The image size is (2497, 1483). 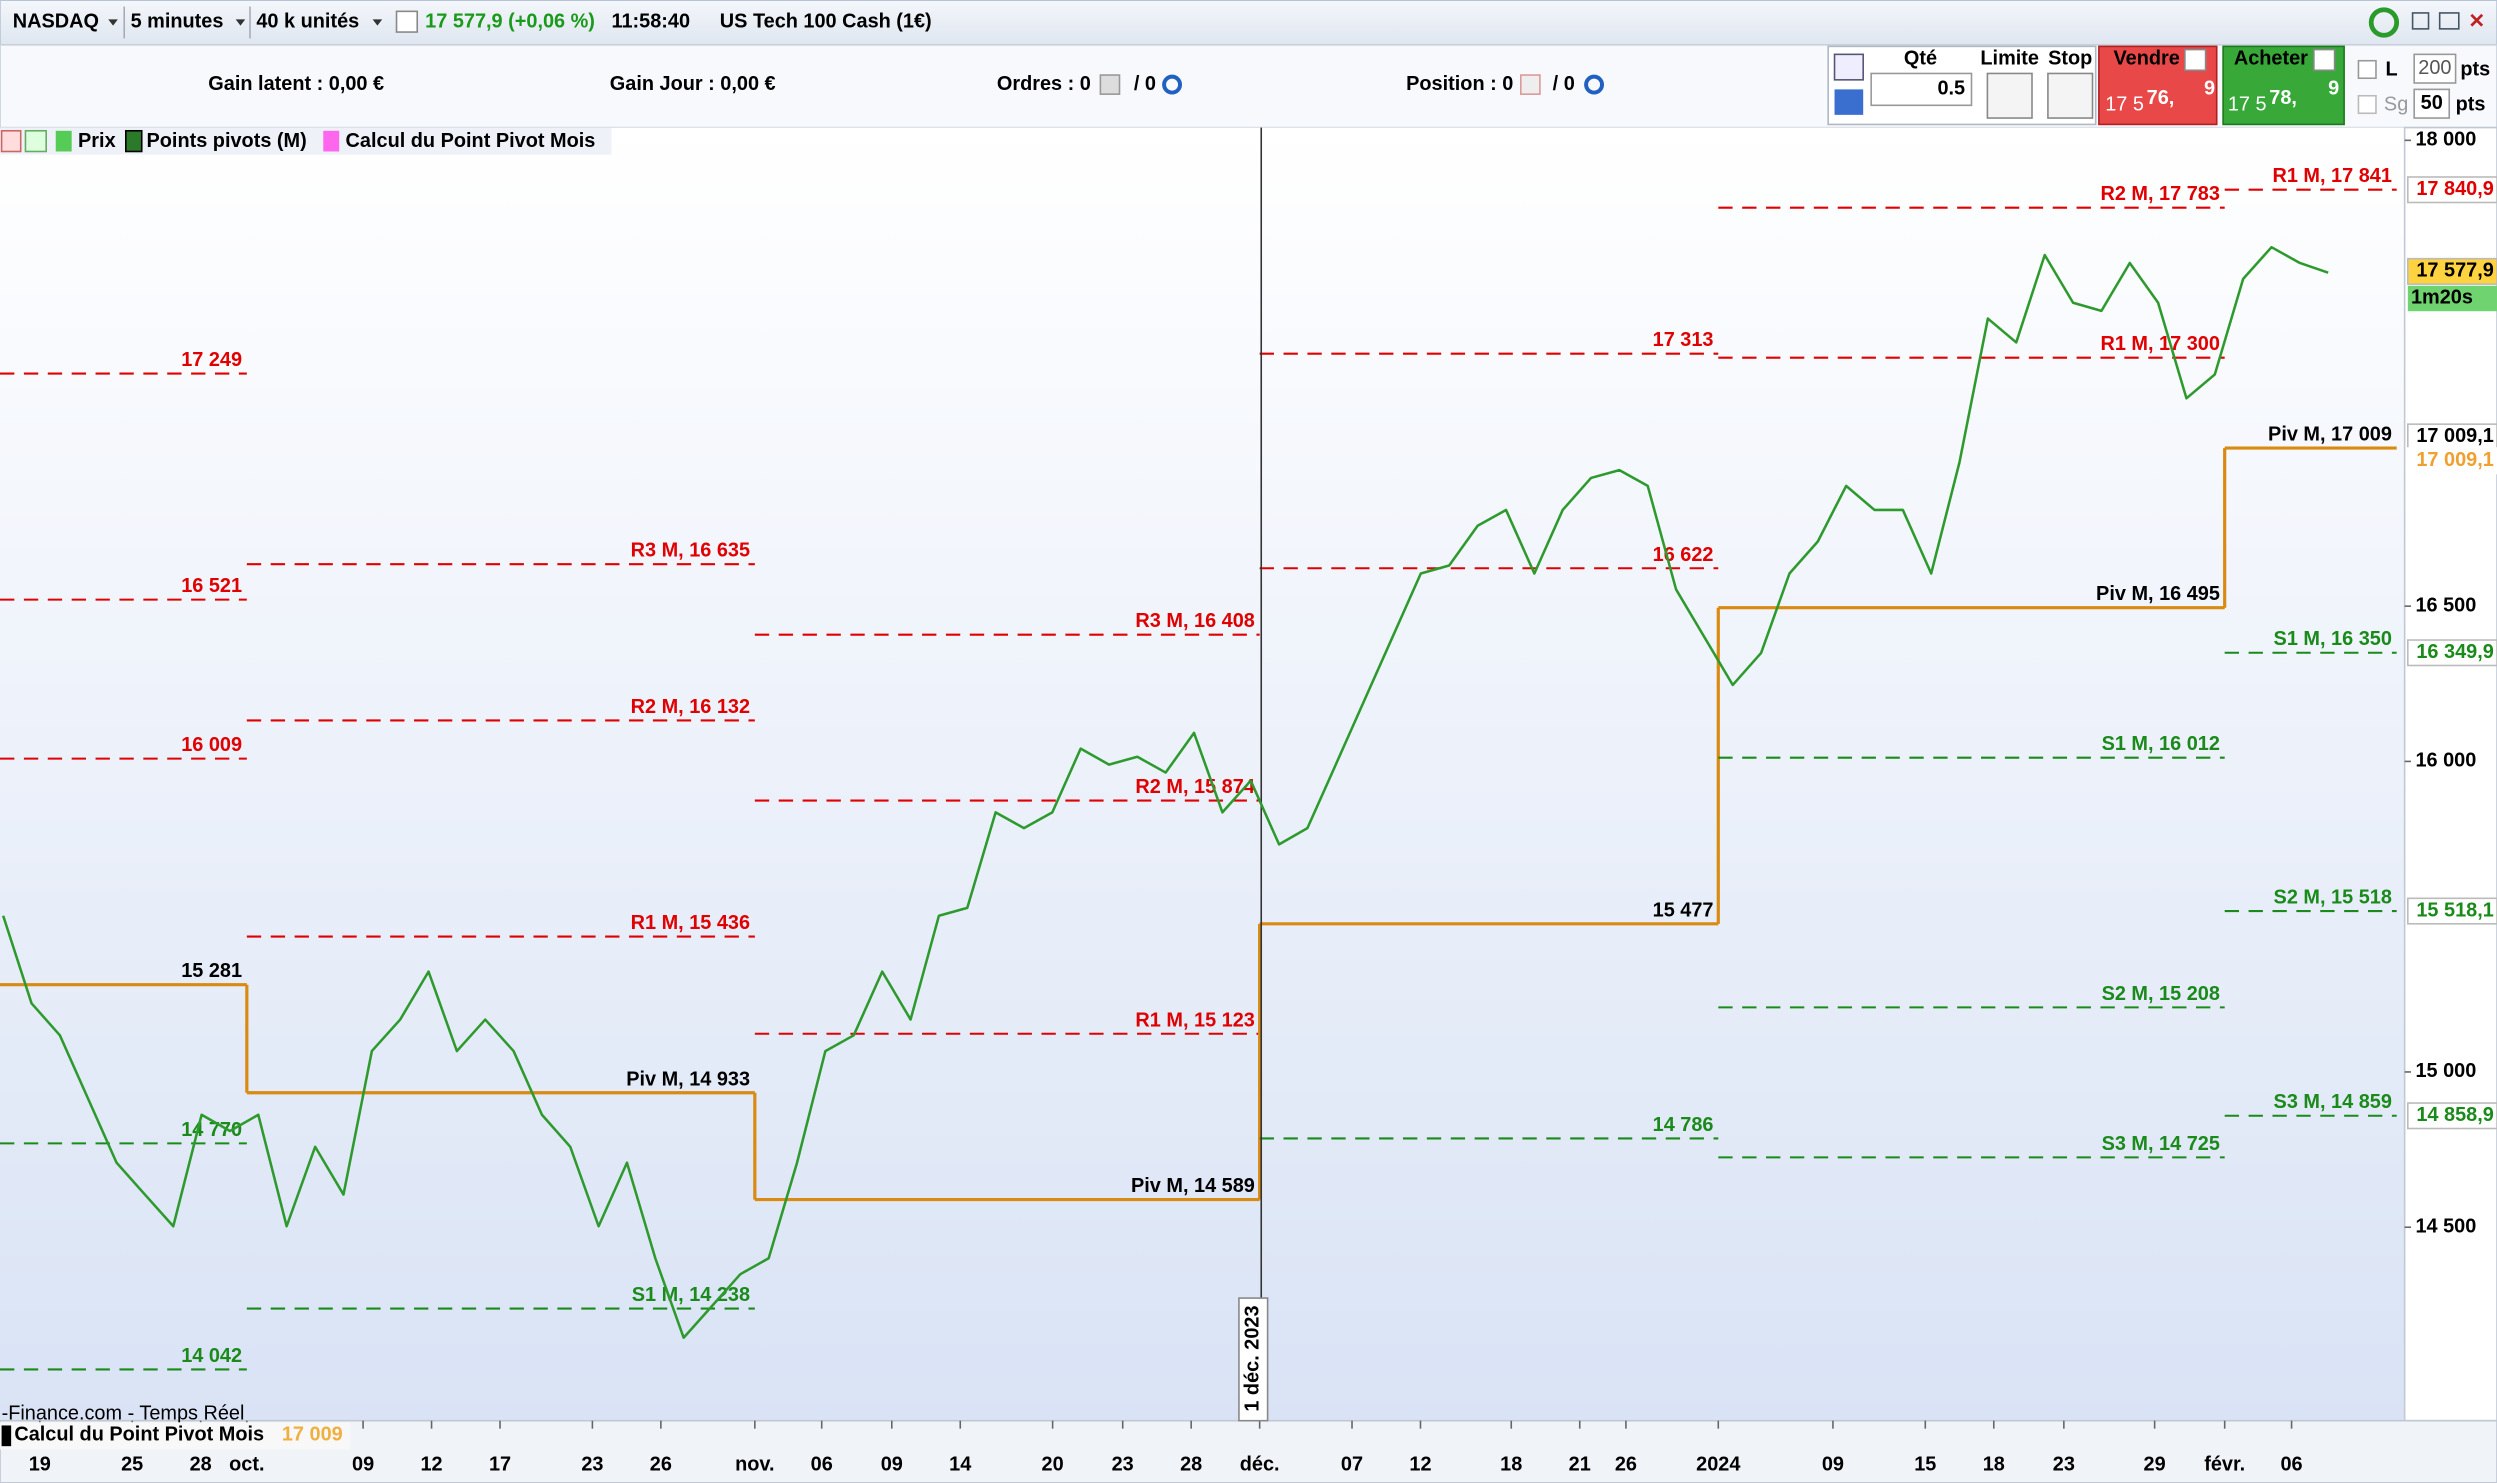 What do you see at coordinates (2283, 98) in the screenshot?
I see `buy-main: 78,` at bounding box center [2283, 98].